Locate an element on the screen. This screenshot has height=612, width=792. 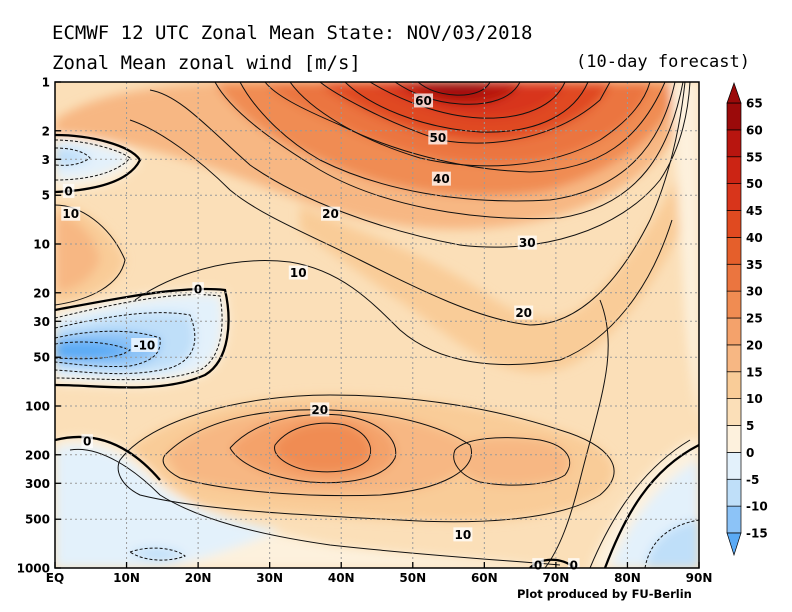
colorbar-label: -15 is located at coordinates (757, 534).